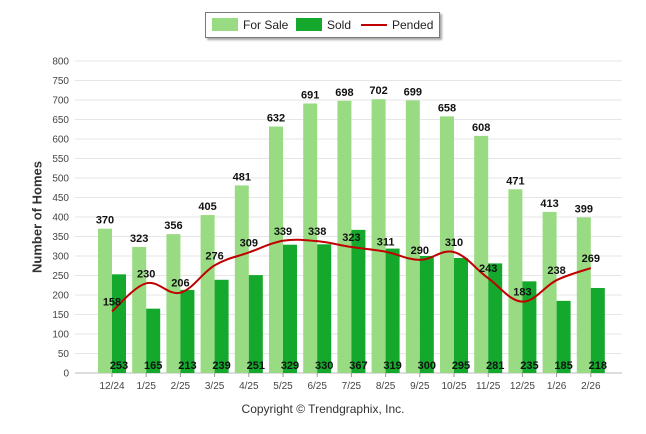 The image size is (646, 434). What do you see at coordinates (378, 91) in the screenshot?
I see `data-label-for-sale: 702` at bounding box center [378, 91].